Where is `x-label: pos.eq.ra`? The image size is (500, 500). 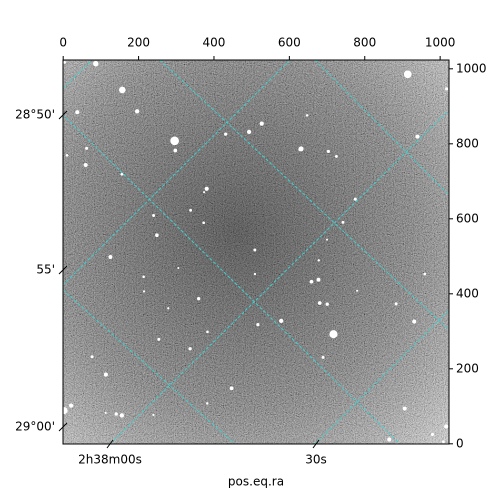
x-label: pos.eq.ra is located at coordinates (256, 482).